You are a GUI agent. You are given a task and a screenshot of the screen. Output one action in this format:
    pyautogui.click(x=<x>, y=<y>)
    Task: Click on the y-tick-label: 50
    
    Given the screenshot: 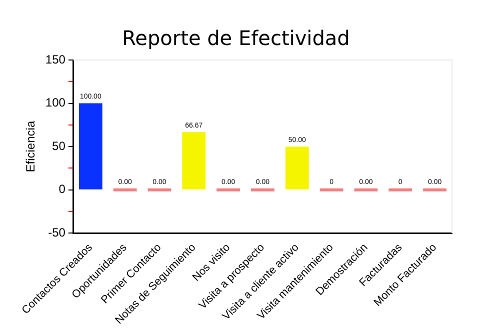 What is the action you would take?
    pyautogui.click(x=59, y=145)
    